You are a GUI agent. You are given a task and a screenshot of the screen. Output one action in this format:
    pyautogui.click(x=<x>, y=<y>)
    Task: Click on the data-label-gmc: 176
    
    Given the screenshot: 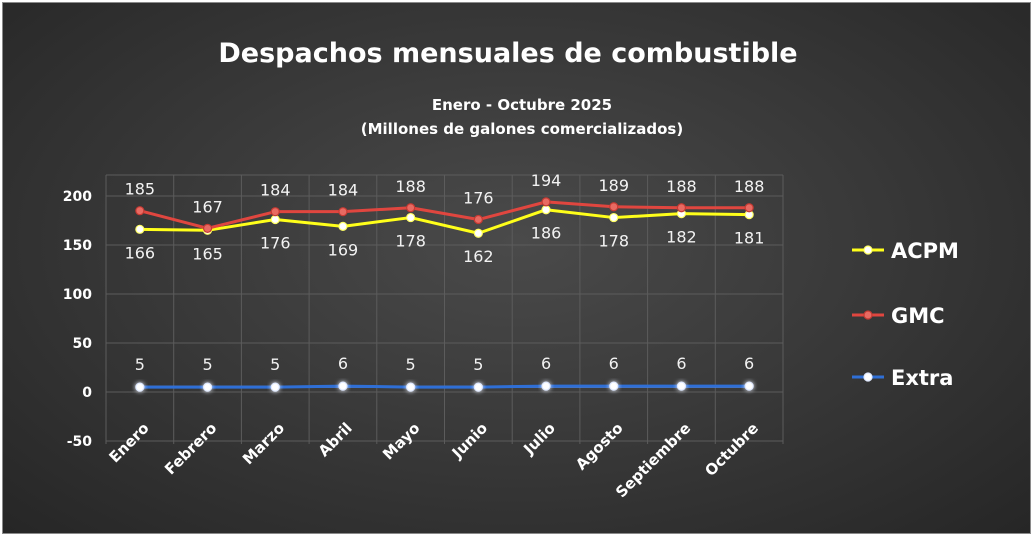 What is the action you would take?
    pyautogui.click(x=478, y=198)
    